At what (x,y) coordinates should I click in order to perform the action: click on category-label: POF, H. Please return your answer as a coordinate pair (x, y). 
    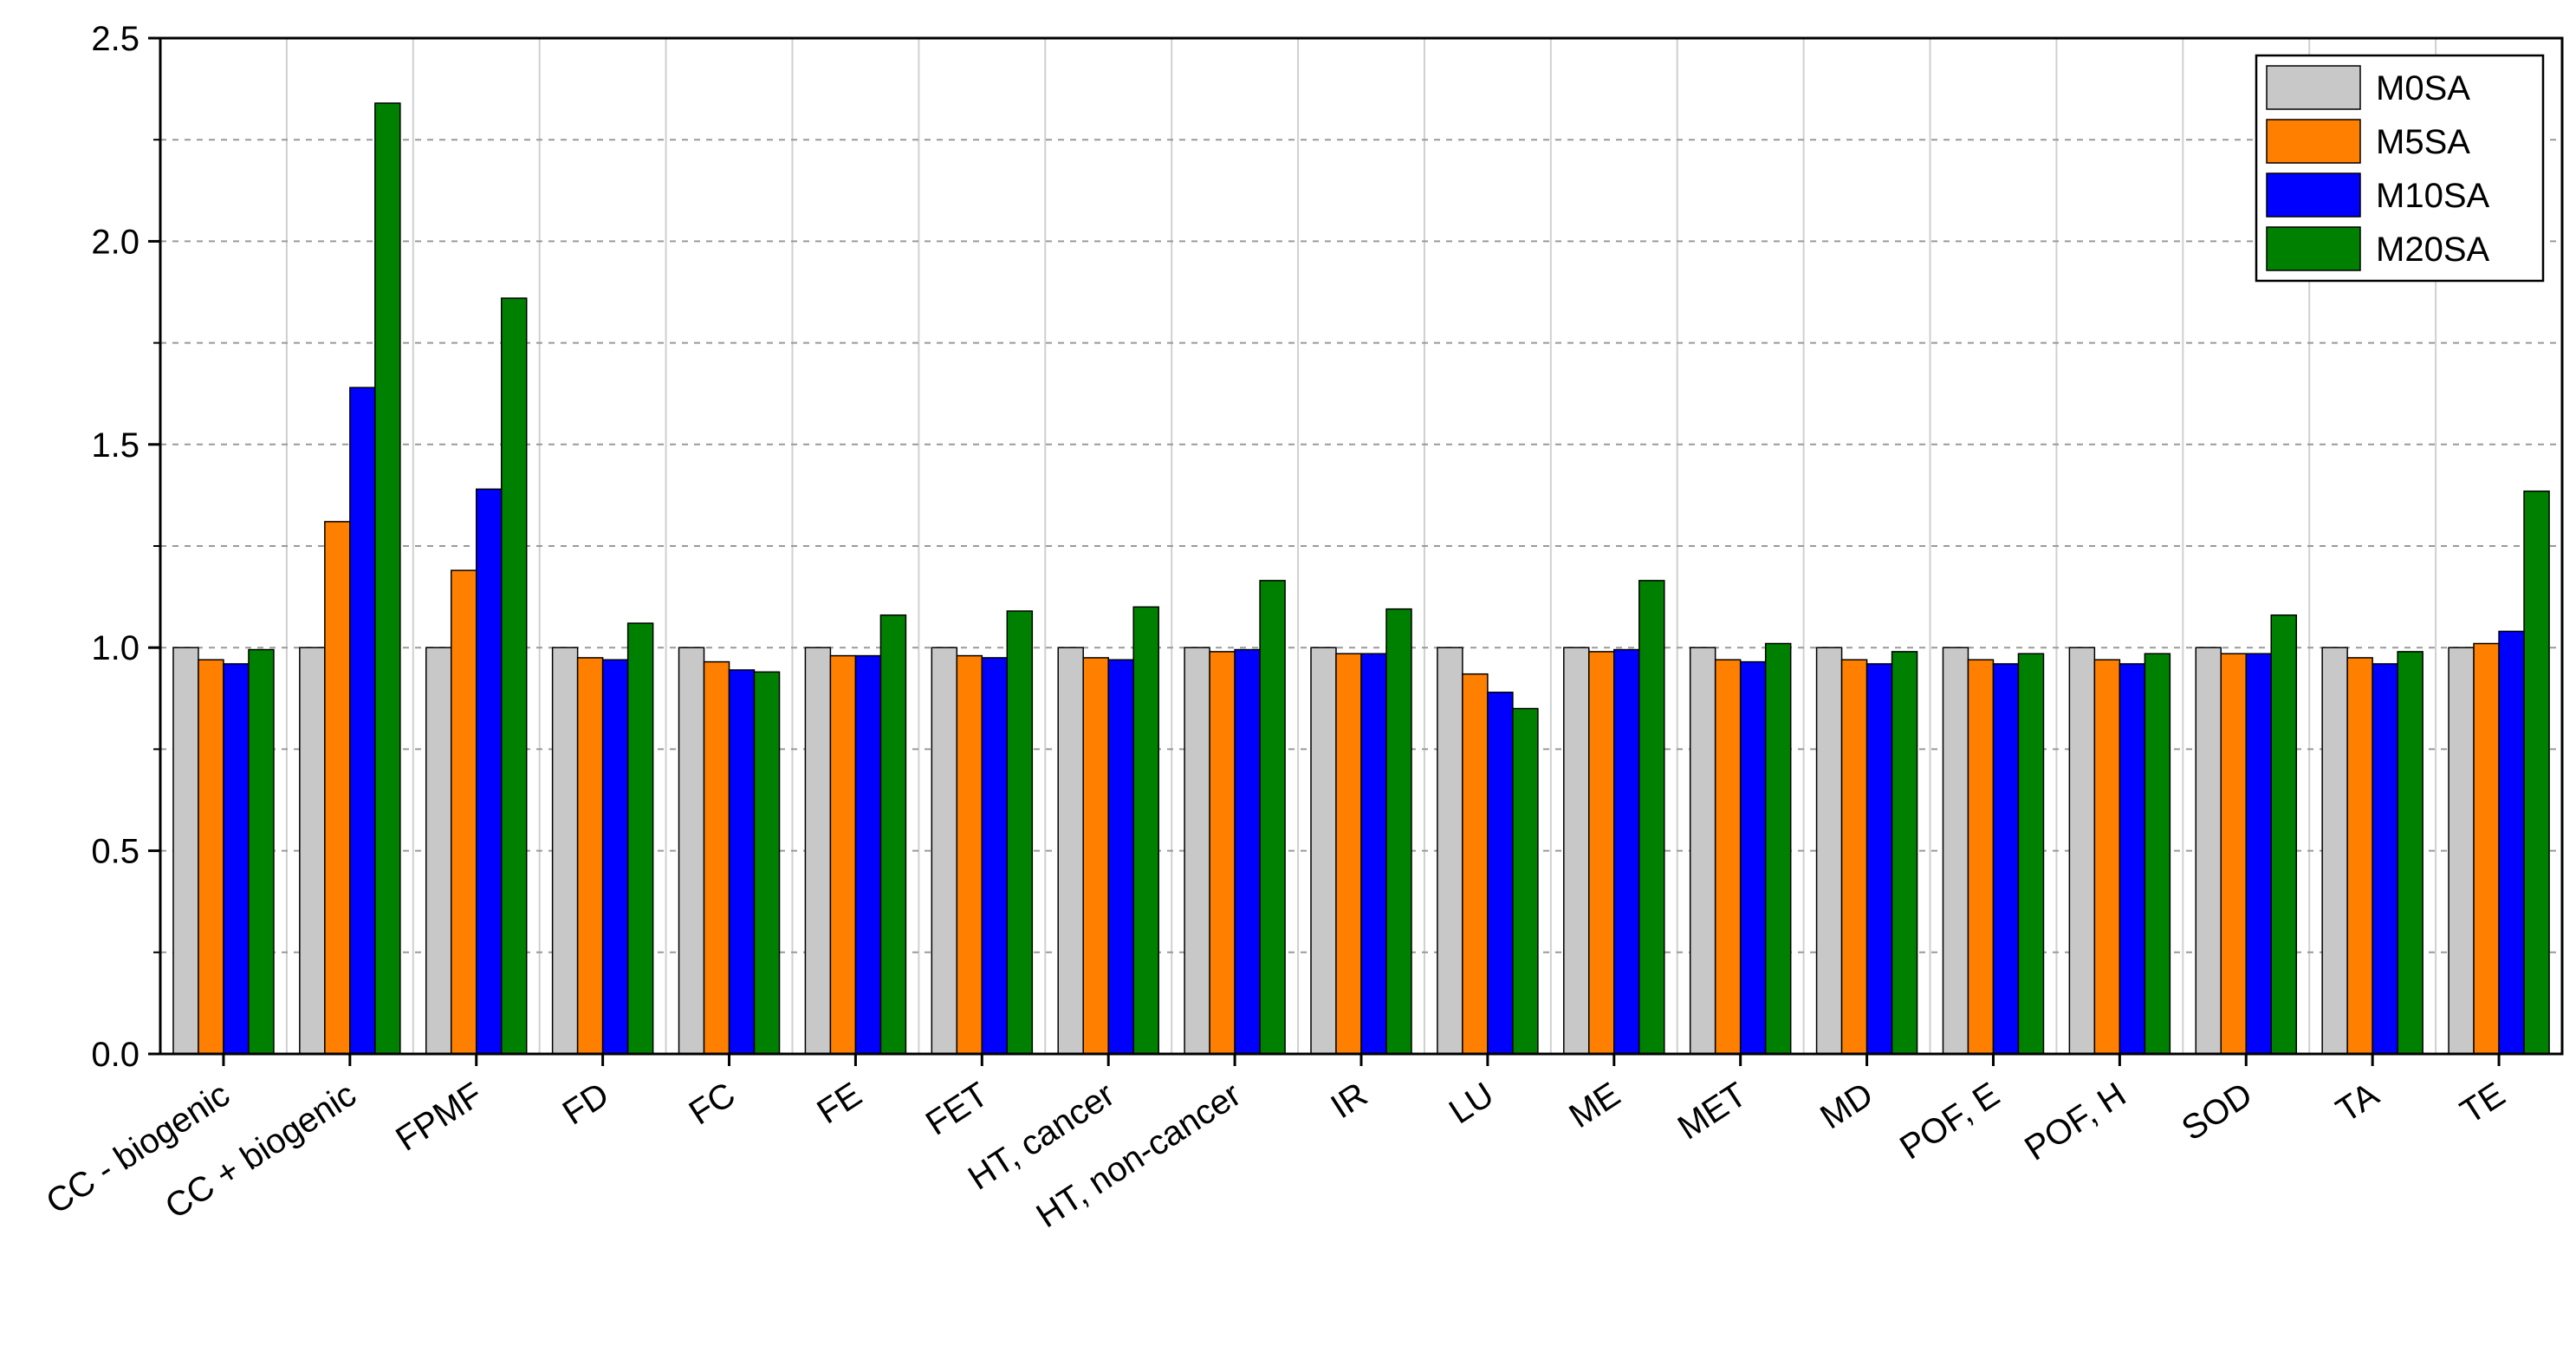
    Looking at the image, I should click on (2075, 1122).